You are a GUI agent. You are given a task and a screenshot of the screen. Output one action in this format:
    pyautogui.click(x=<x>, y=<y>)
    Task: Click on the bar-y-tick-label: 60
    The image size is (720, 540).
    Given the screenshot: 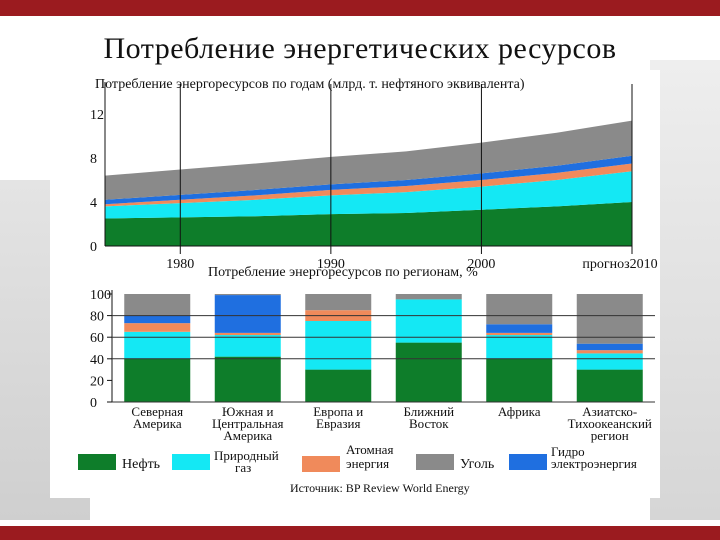 What is the action you would take?
    pyautogui.click(x=97, y=338)
    